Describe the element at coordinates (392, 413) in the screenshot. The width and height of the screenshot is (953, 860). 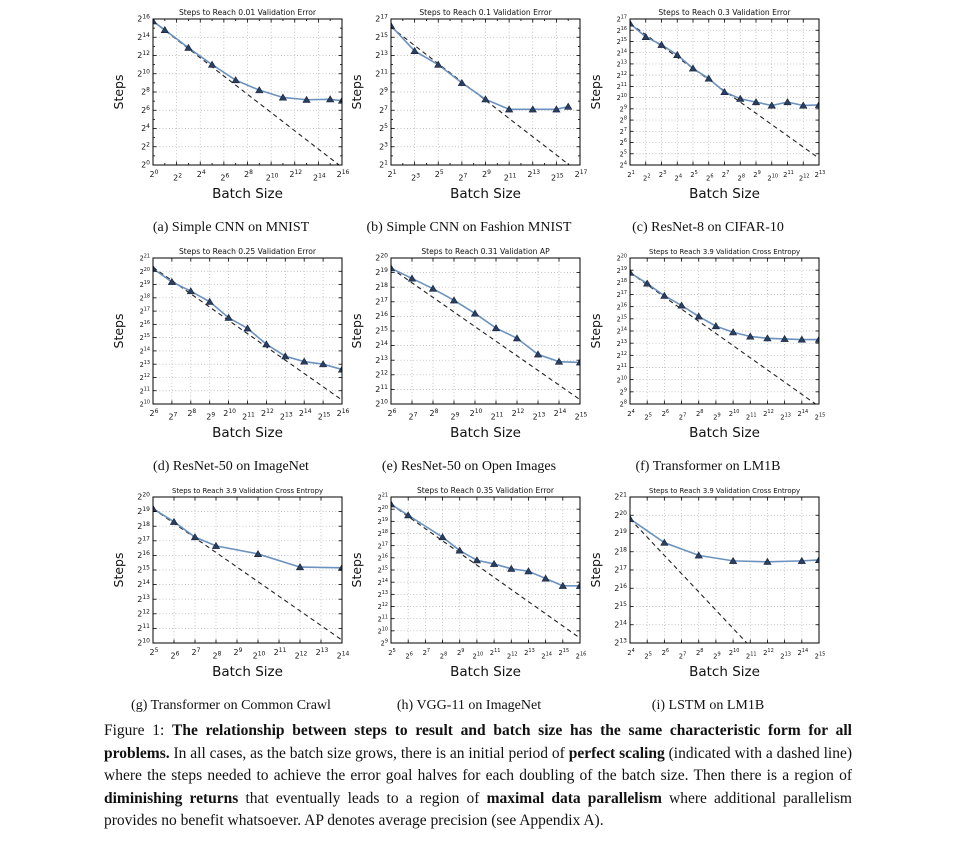
I see `x-tick-label: 26` at that location.